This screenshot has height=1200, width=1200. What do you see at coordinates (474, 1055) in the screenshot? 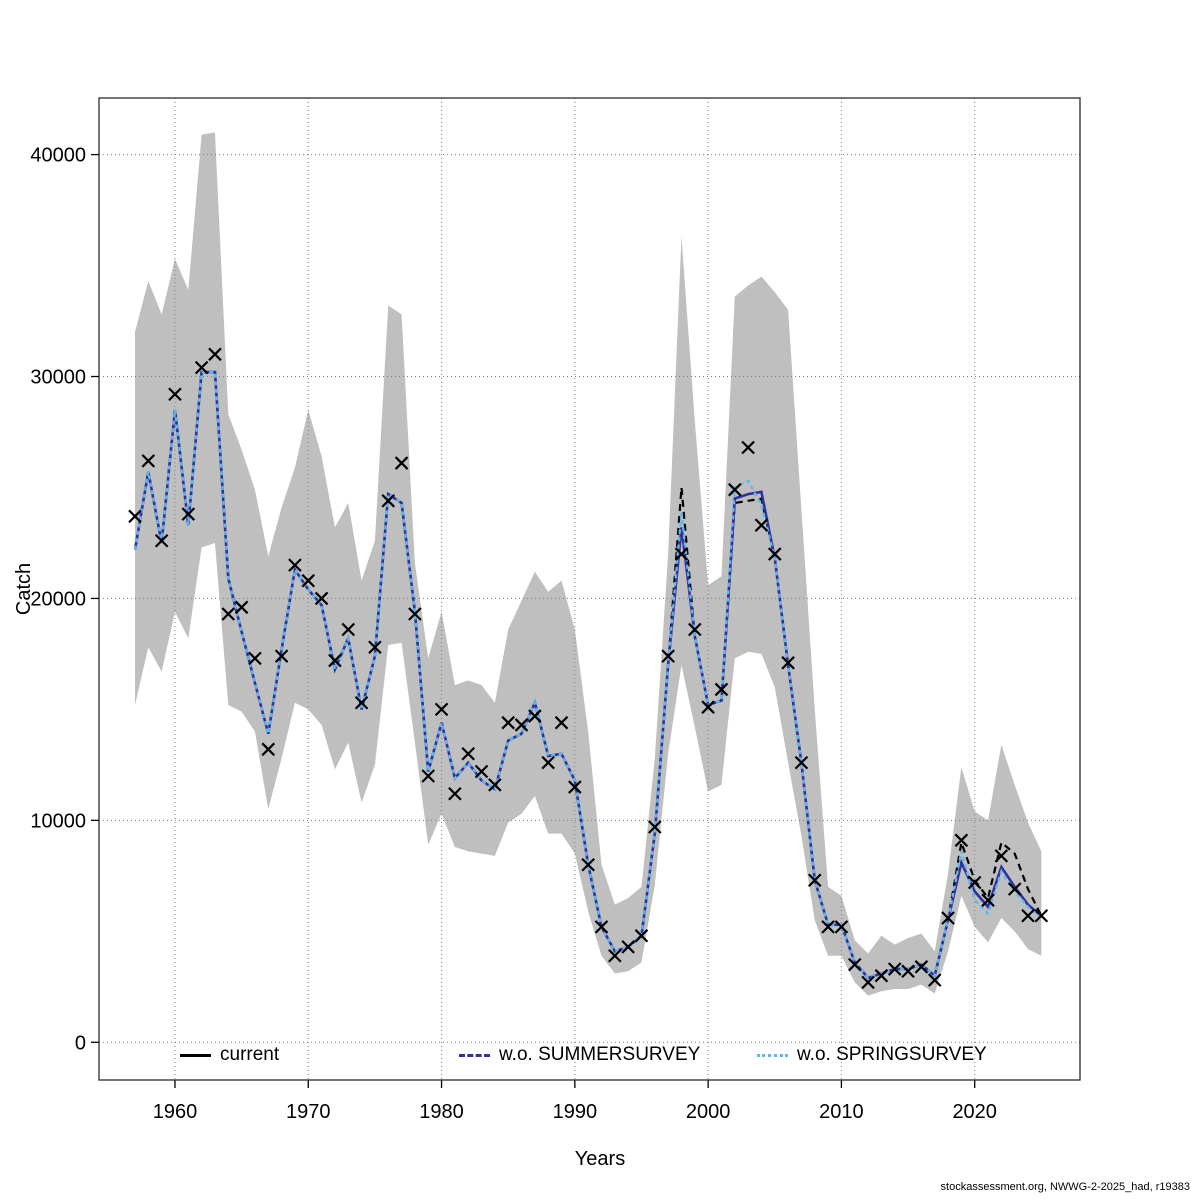
I see `legend-line-sample-wo-summersurvey` at bounding box center [474, 1055].